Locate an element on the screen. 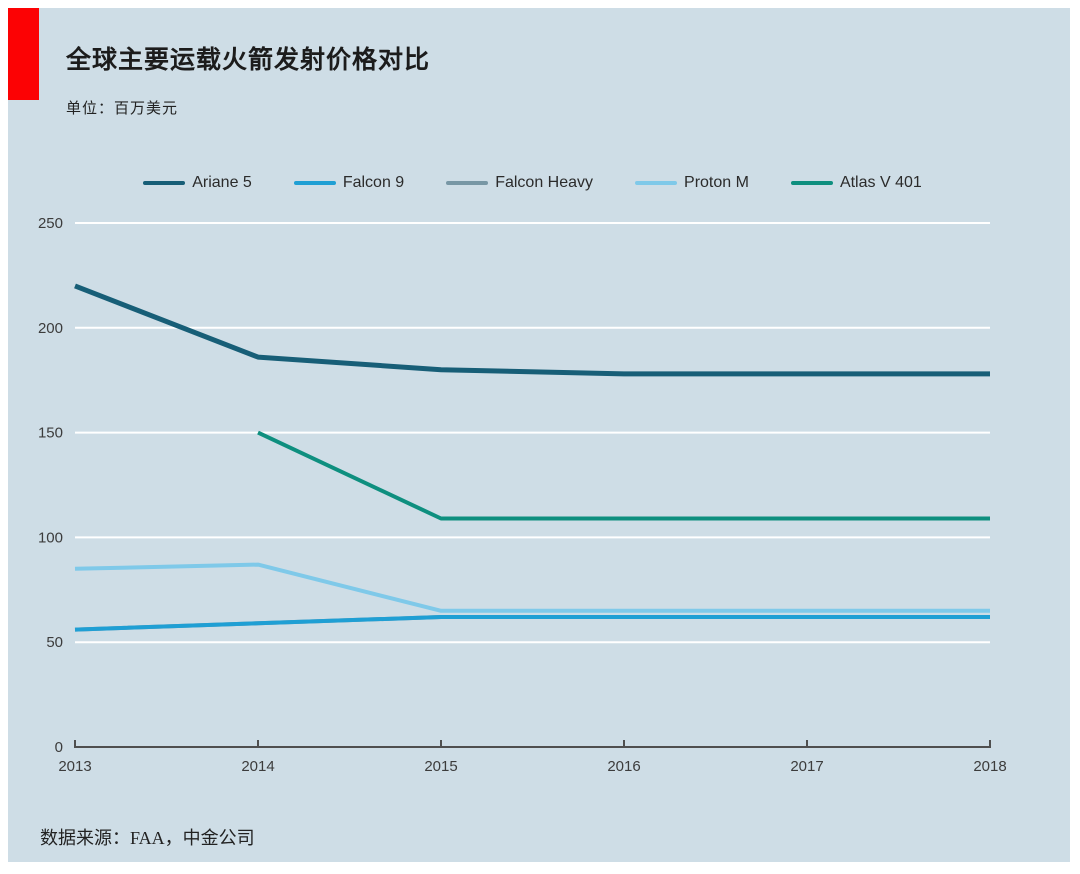 This screenshot has width=1080, height=874. legend-label-falcon-9: Falcon 9 is located at coordinates (373, 182).